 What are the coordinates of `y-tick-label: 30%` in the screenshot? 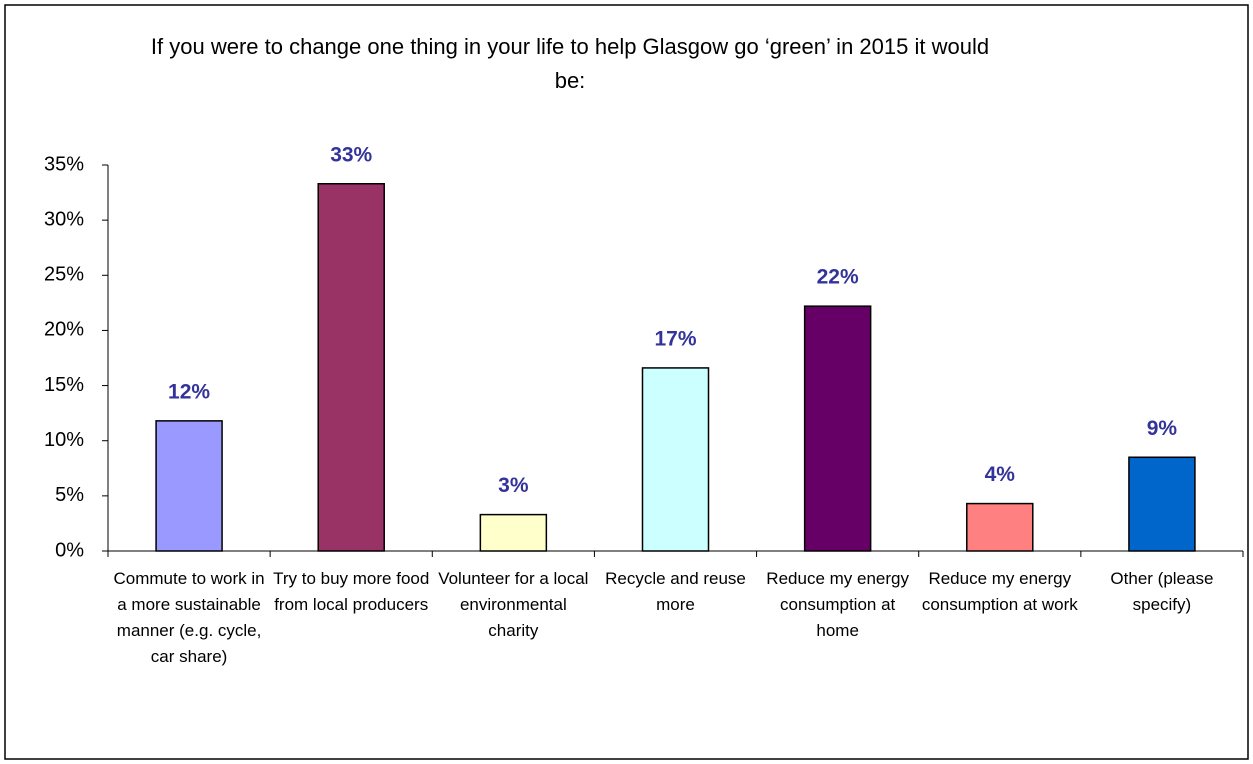 It's located at (64, 219).